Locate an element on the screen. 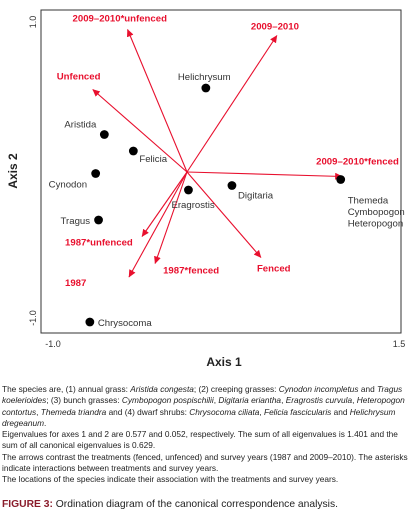 This screenshot has width=417, height=516. x-tick-label: -1.0 is located at coordinates (53, 344).